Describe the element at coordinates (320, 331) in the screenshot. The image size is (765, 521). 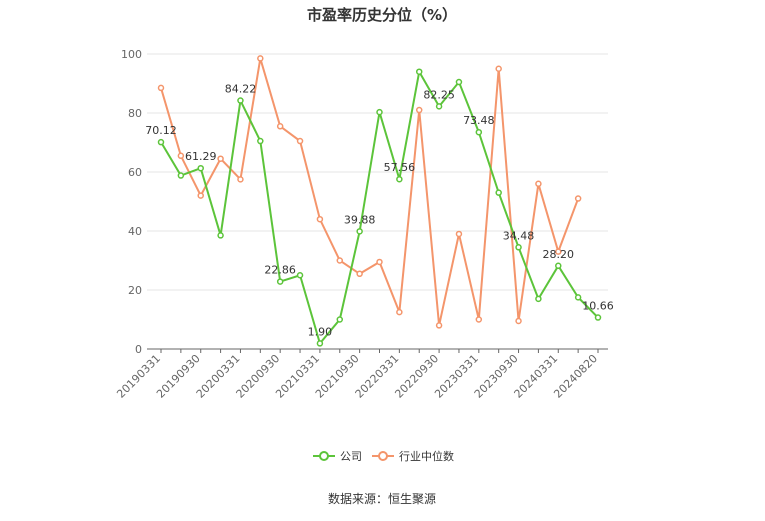
I see `data-label: 1.90` at that location.